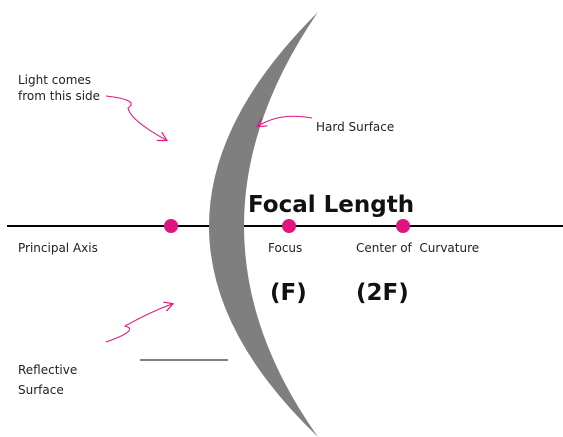 The width and height of the screenshot is (563, 437). Describe the element at coordinates (417, 248) in the screenshot. I see `center-label: Center of Curvature` at that location.